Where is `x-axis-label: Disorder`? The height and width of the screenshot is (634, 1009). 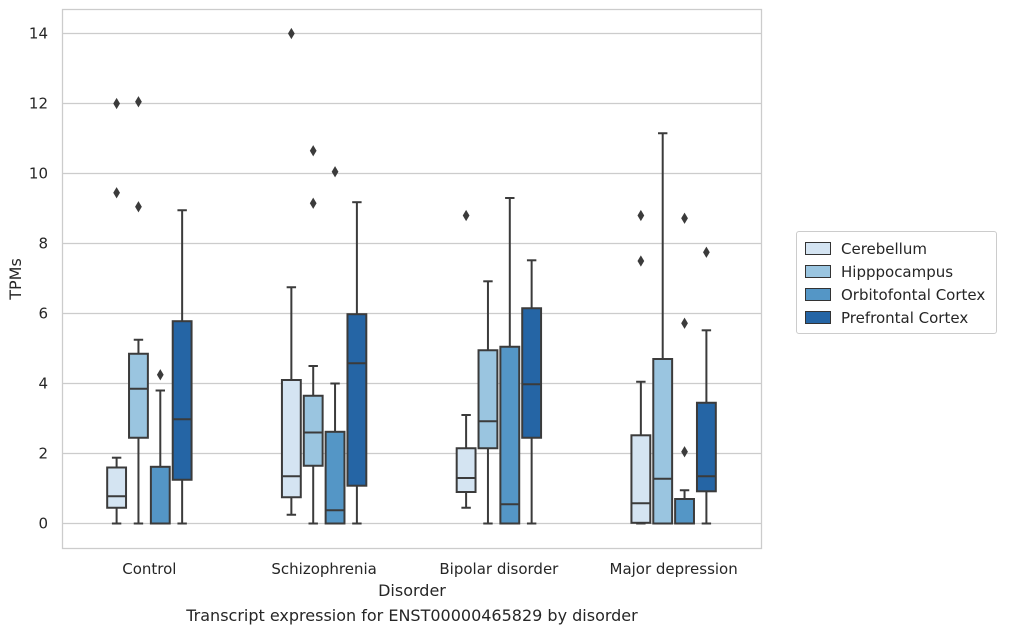
x-axis-label: Disorder is located at coordinates (412, 590).